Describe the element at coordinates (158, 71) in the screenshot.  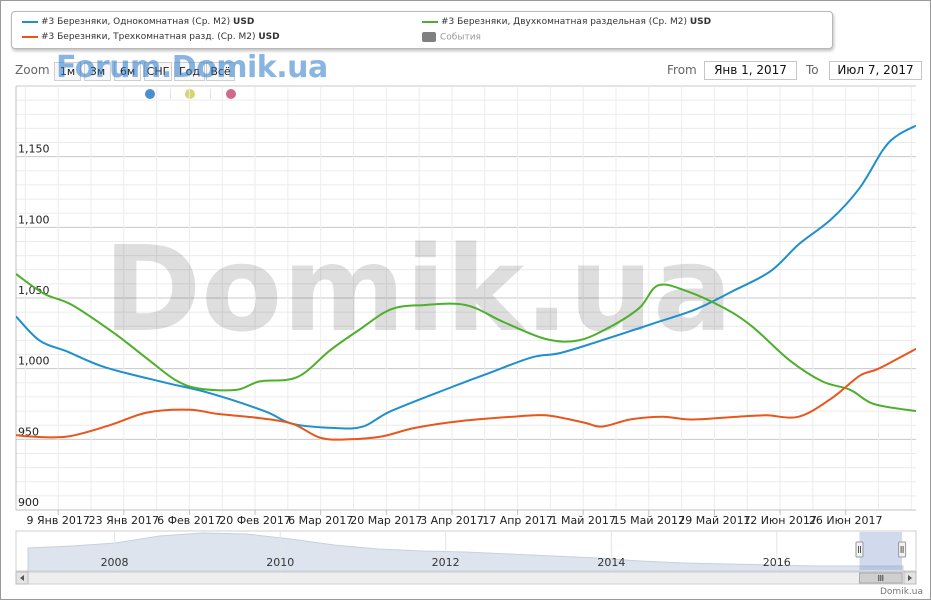
I see `zoom-button-ytd: СНГ` at that location.